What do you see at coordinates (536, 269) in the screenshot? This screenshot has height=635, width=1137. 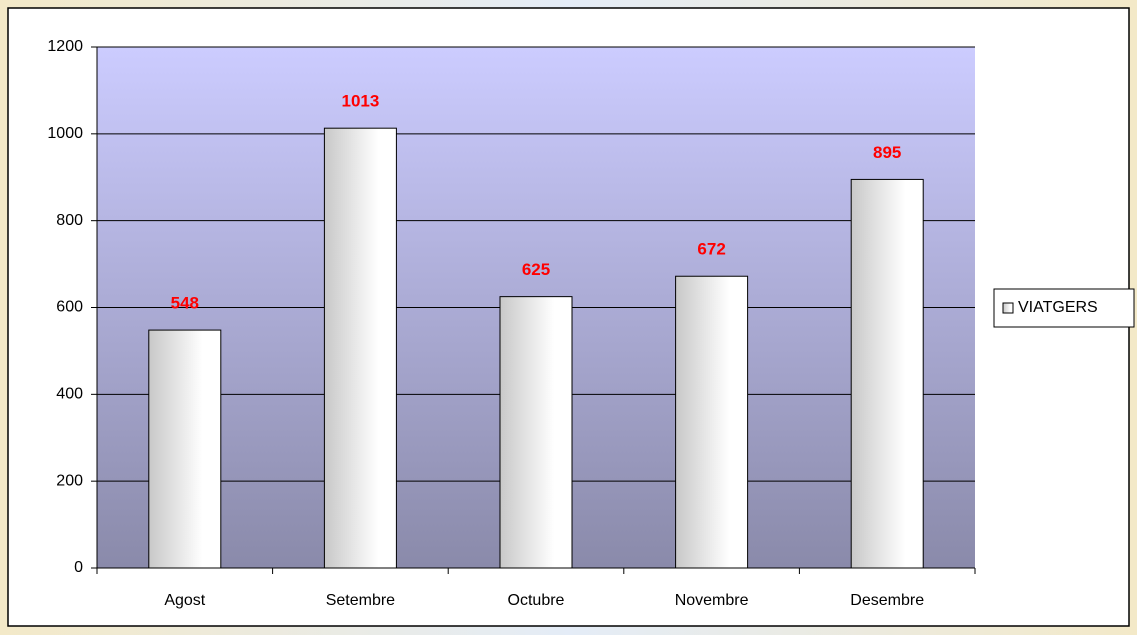 I see `data-label: 625` at bounding box center [536, 269].